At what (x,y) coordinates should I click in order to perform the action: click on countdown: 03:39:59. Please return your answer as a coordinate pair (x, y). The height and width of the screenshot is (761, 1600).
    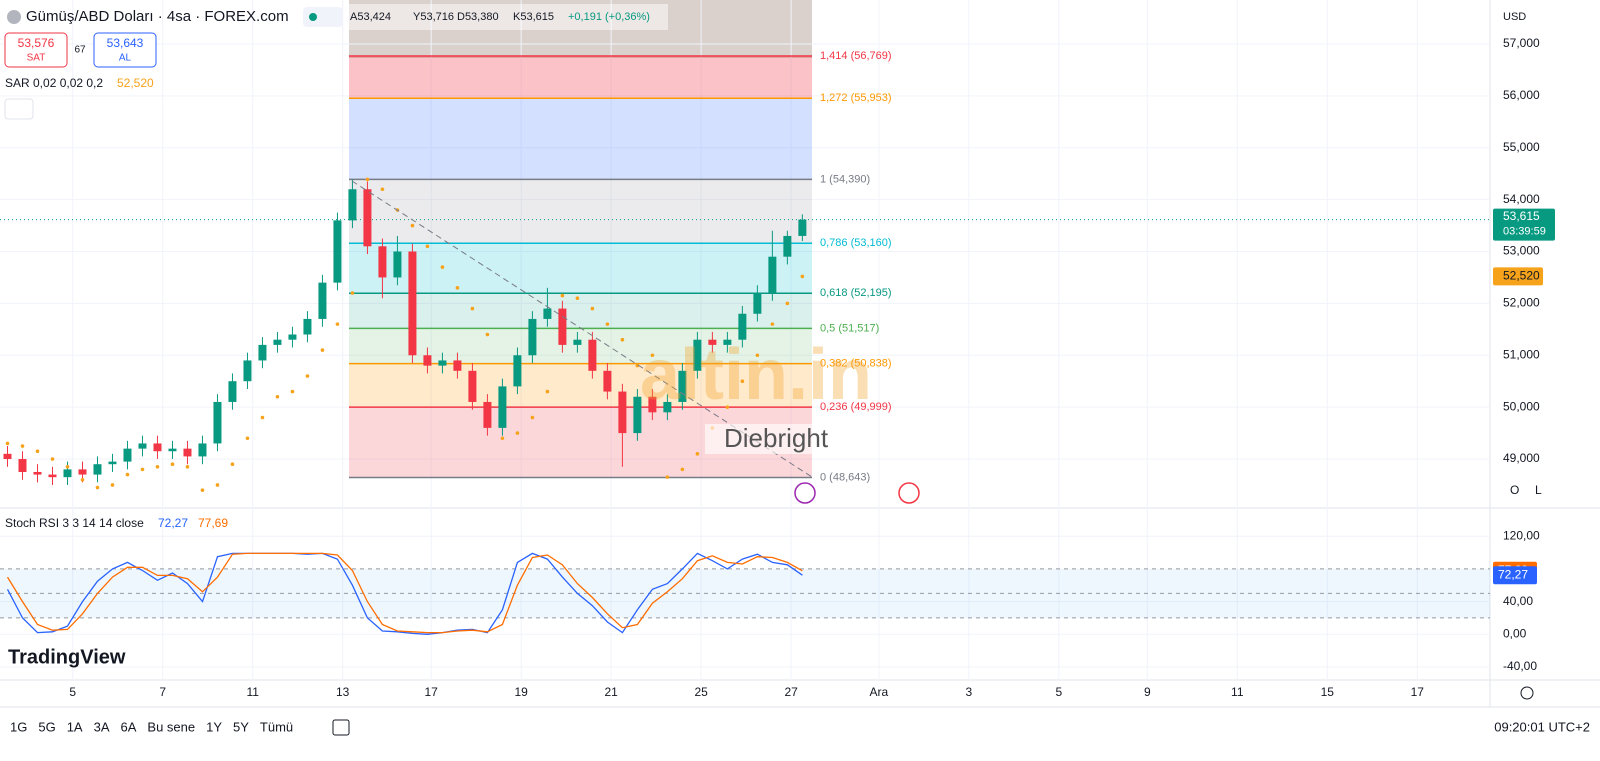
    Looking at the image, I should click on (1524, 232).